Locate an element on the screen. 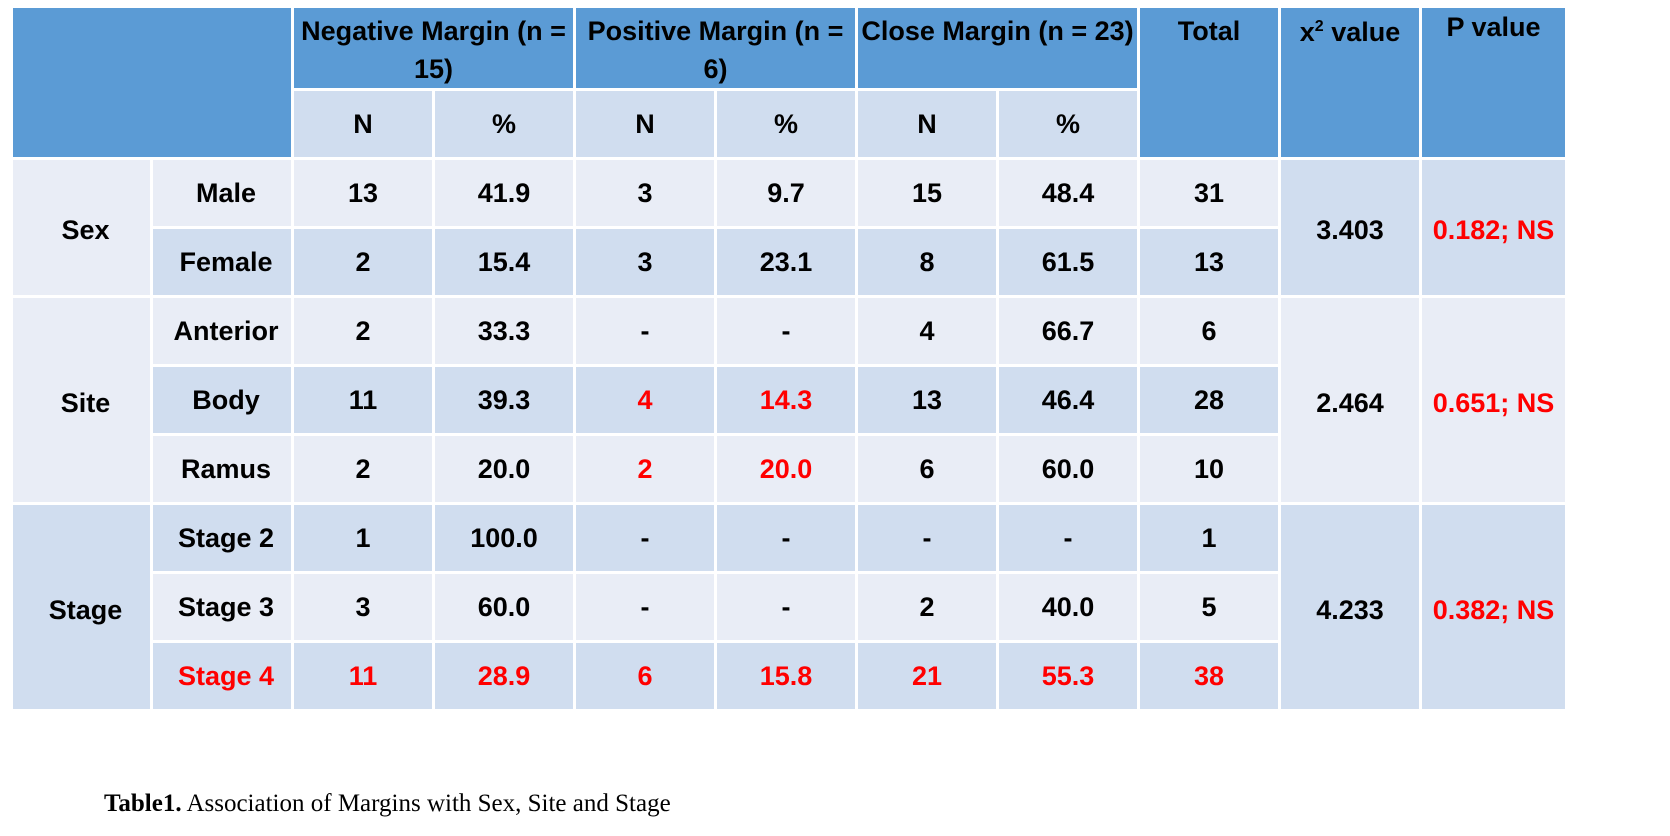 The image size is (1670, 836). category-cell: Stage is located at coordinates (81, 607).